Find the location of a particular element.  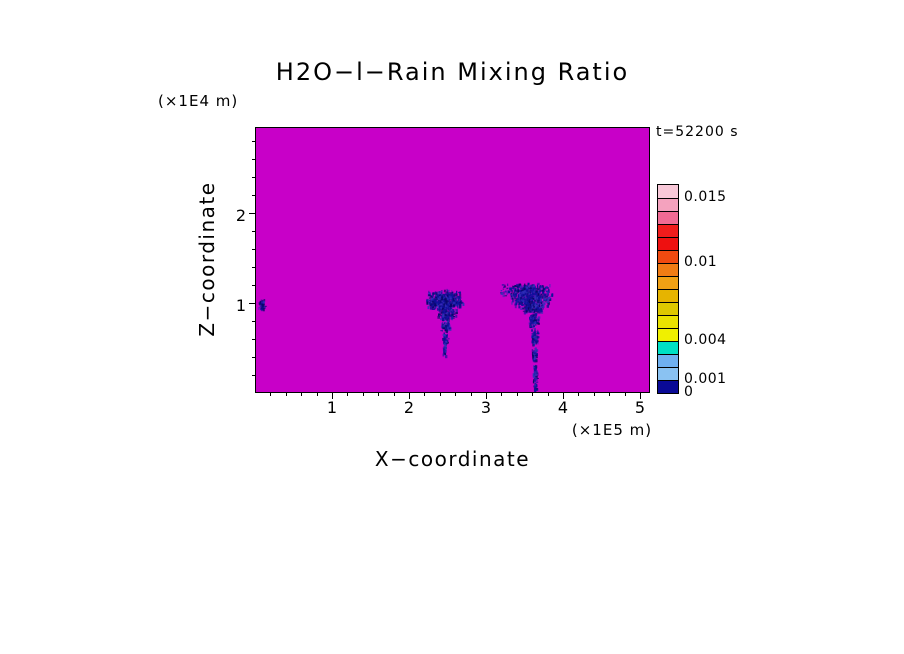

colorbar-label-0: 0 is located at coordinates (689, 392).